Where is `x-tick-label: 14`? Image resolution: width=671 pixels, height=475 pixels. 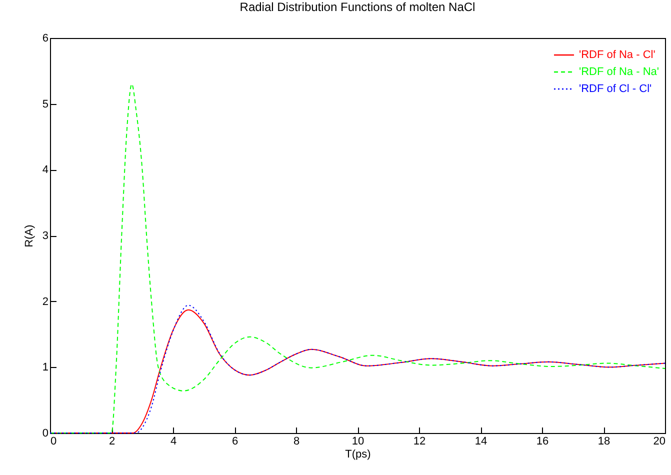
x-tick-label: 14 is located at coordinates (481, 442).